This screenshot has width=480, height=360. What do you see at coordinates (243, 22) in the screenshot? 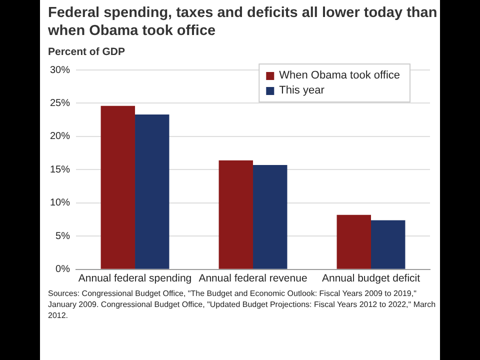
I see `chart-title: Federal spending, taxes and deficits all lower today than when Obama took office` at bounding box center [243, 22].